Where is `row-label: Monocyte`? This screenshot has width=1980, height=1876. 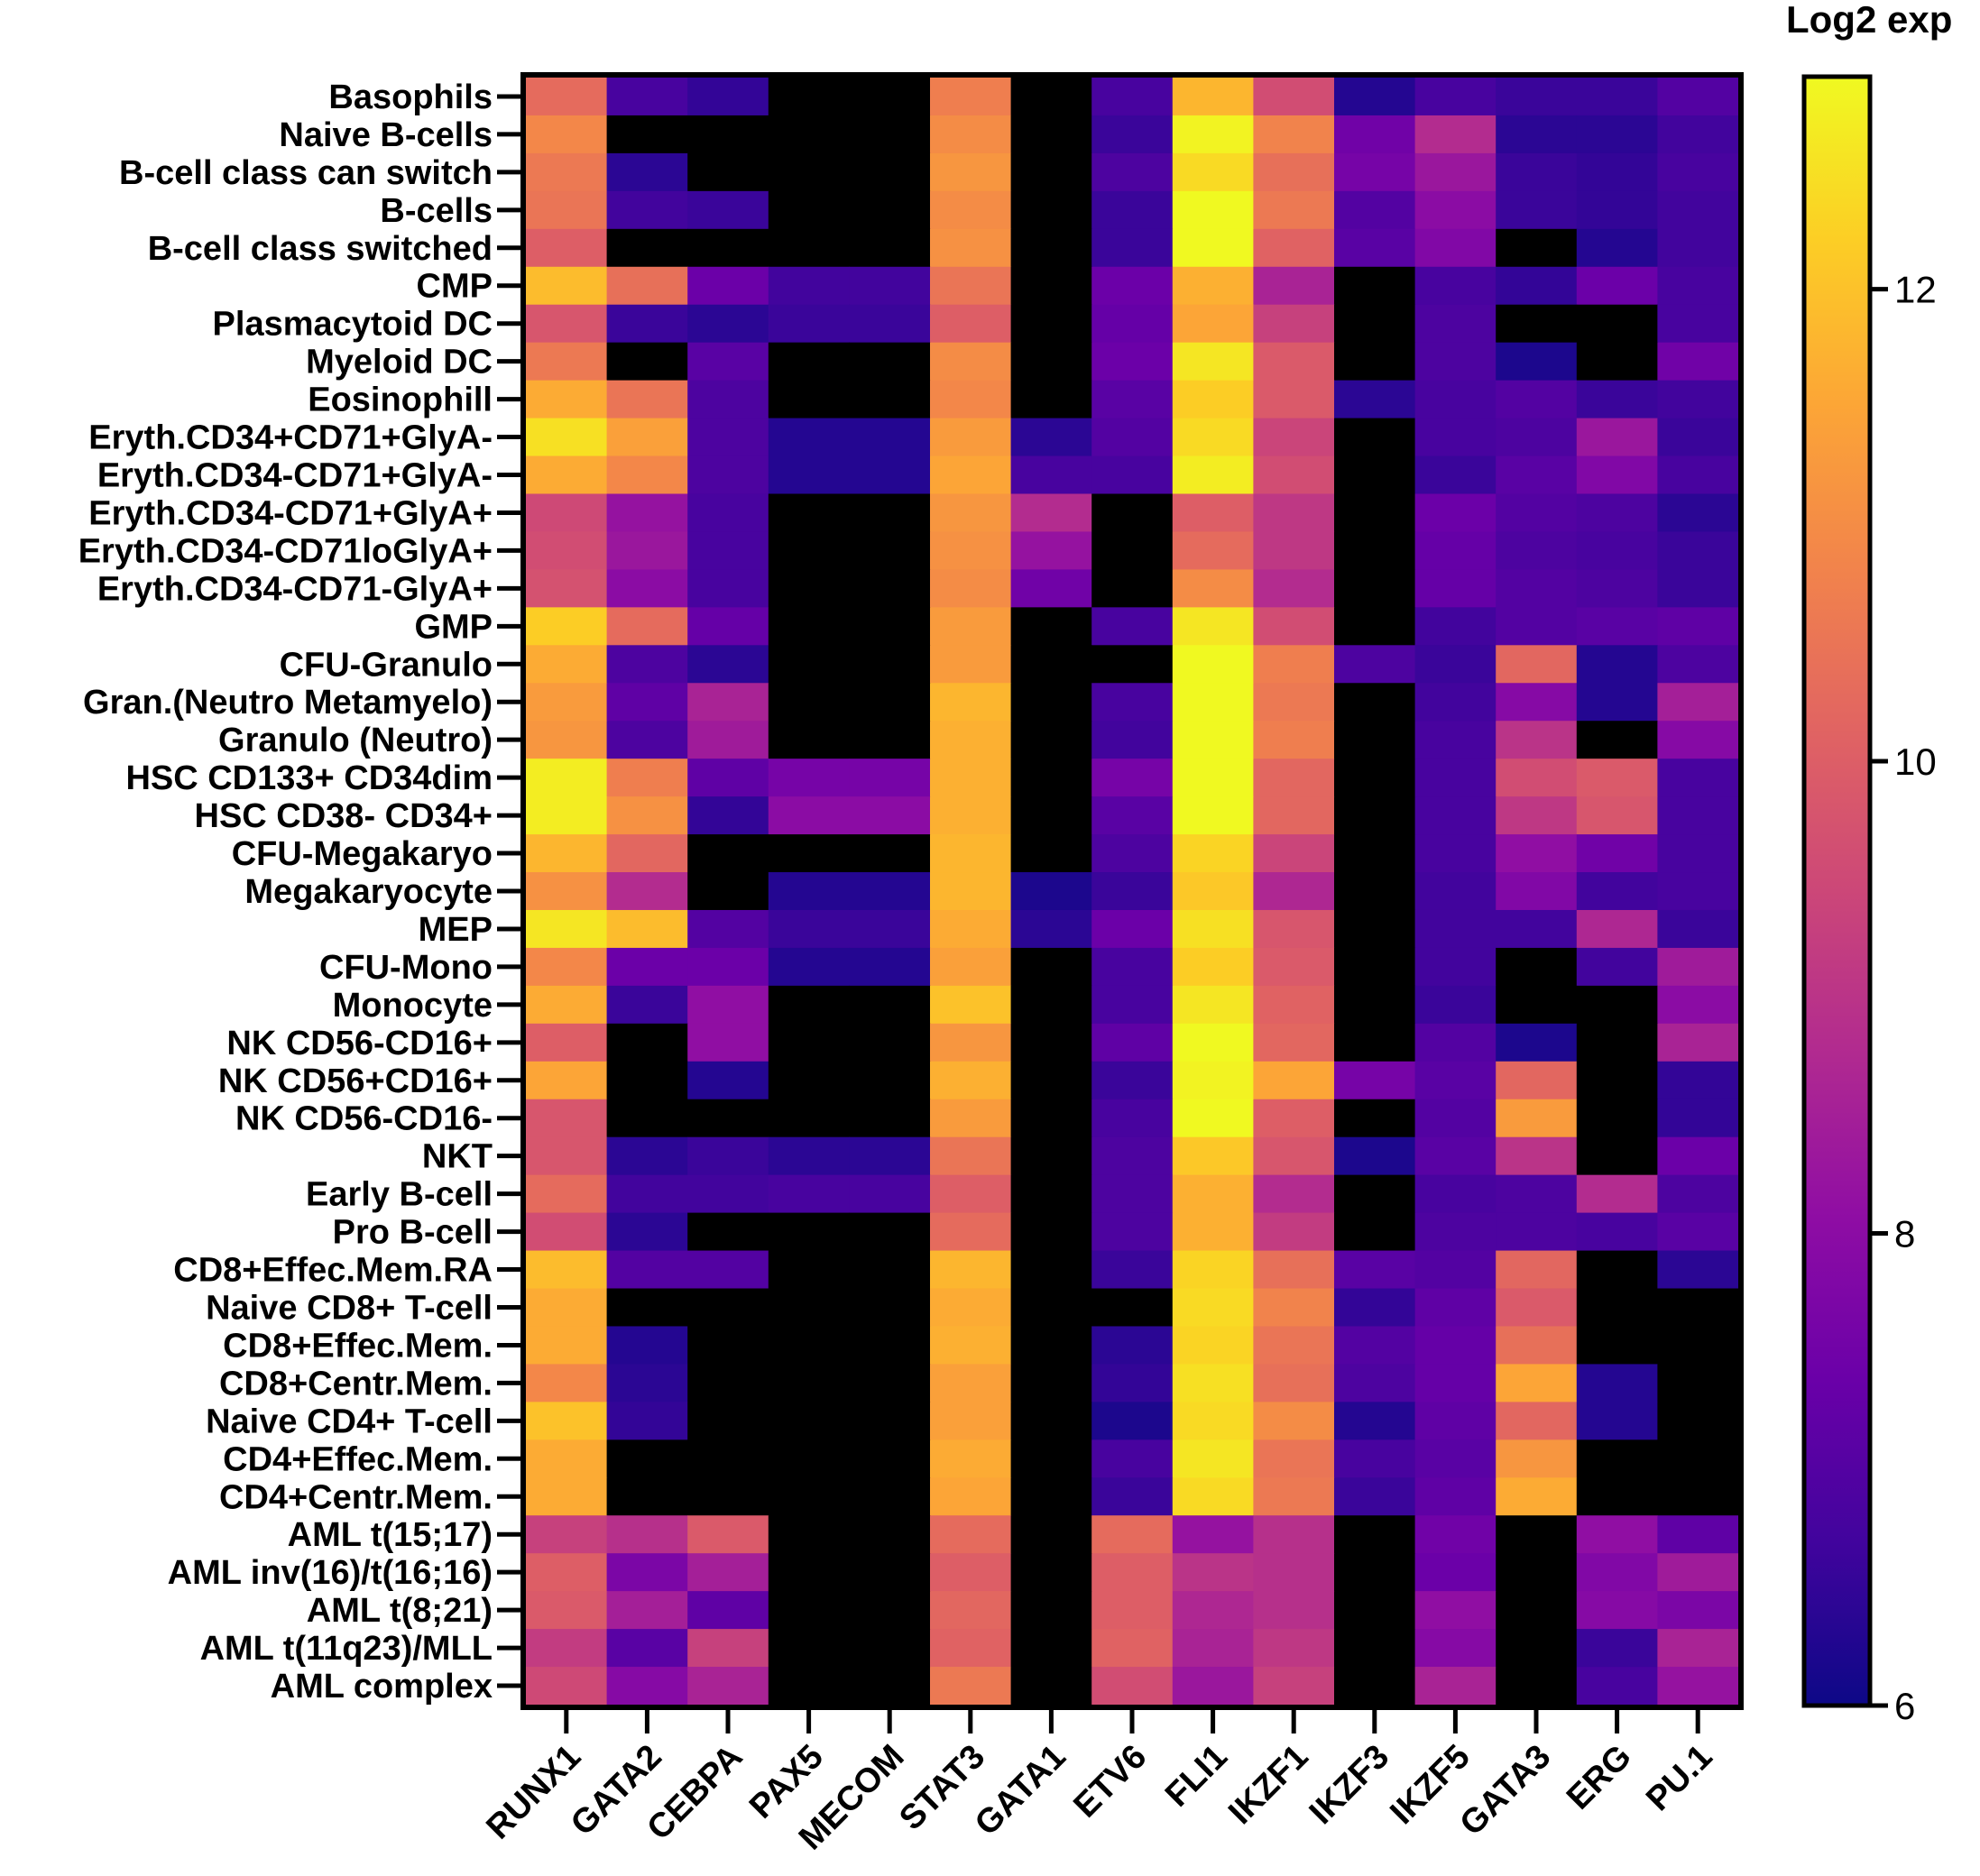 row-label: Monocyte is located at coordinates (413, 1006).